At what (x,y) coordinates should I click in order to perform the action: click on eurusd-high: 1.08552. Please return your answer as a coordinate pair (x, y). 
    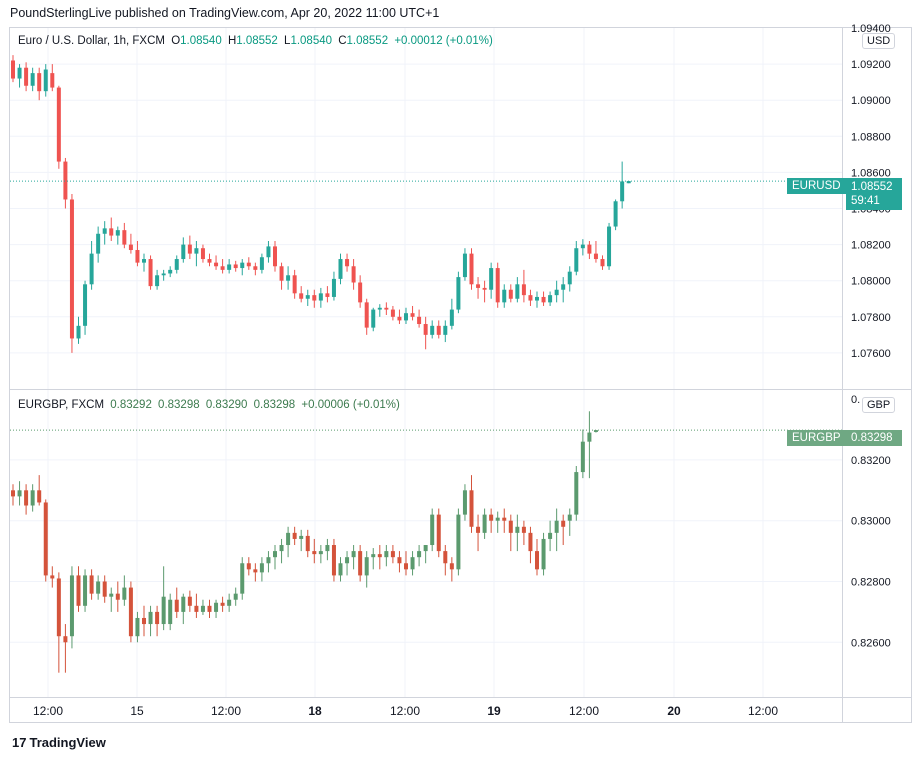
    Looking at the image, I should click on (257, 41).